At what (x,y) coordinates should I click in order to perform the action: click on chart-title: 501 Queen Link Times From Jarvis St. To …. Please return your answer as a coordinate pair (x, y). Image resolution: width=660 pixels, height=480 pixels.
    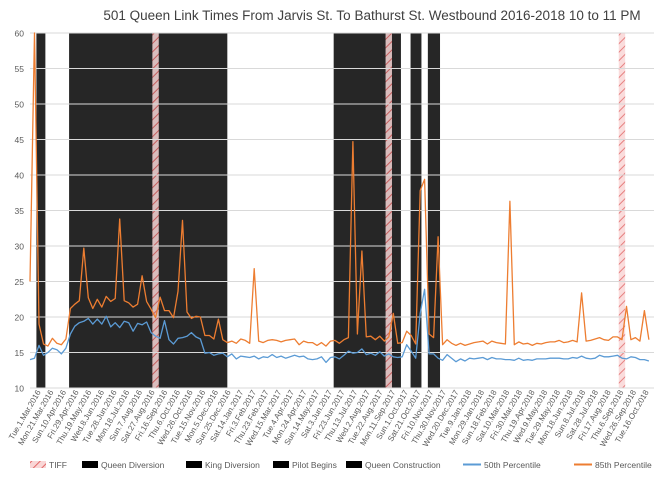
    Looking at the image, I should click on (371, 15).